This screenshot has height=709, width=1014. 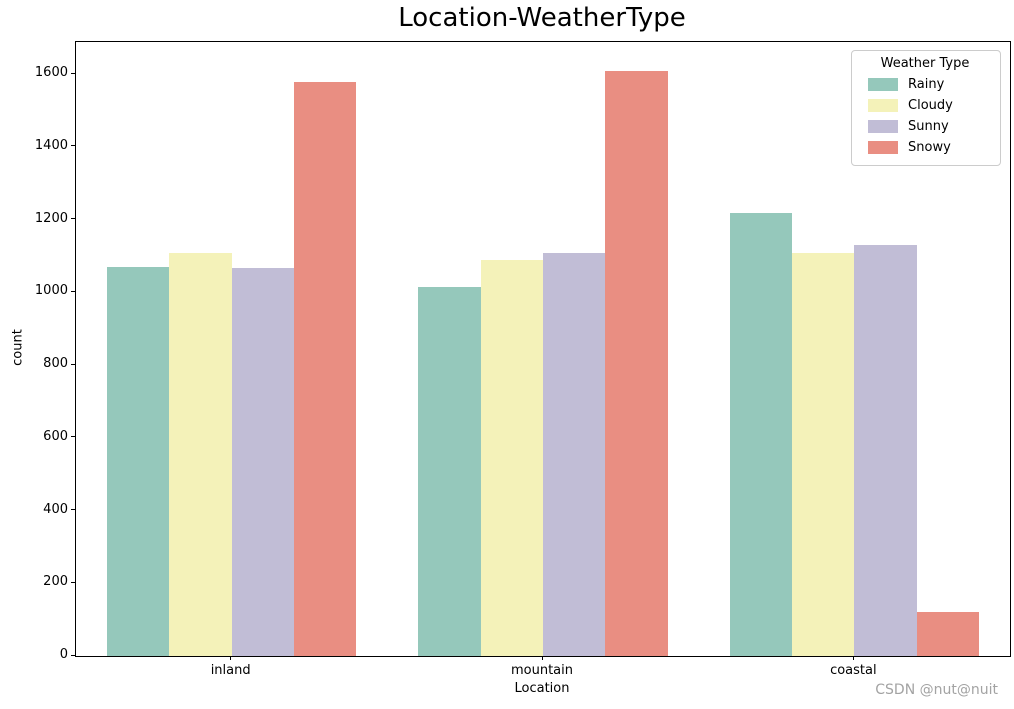 I want to click on legend-item-sunny: Sunny, so click(x=925, y=126).